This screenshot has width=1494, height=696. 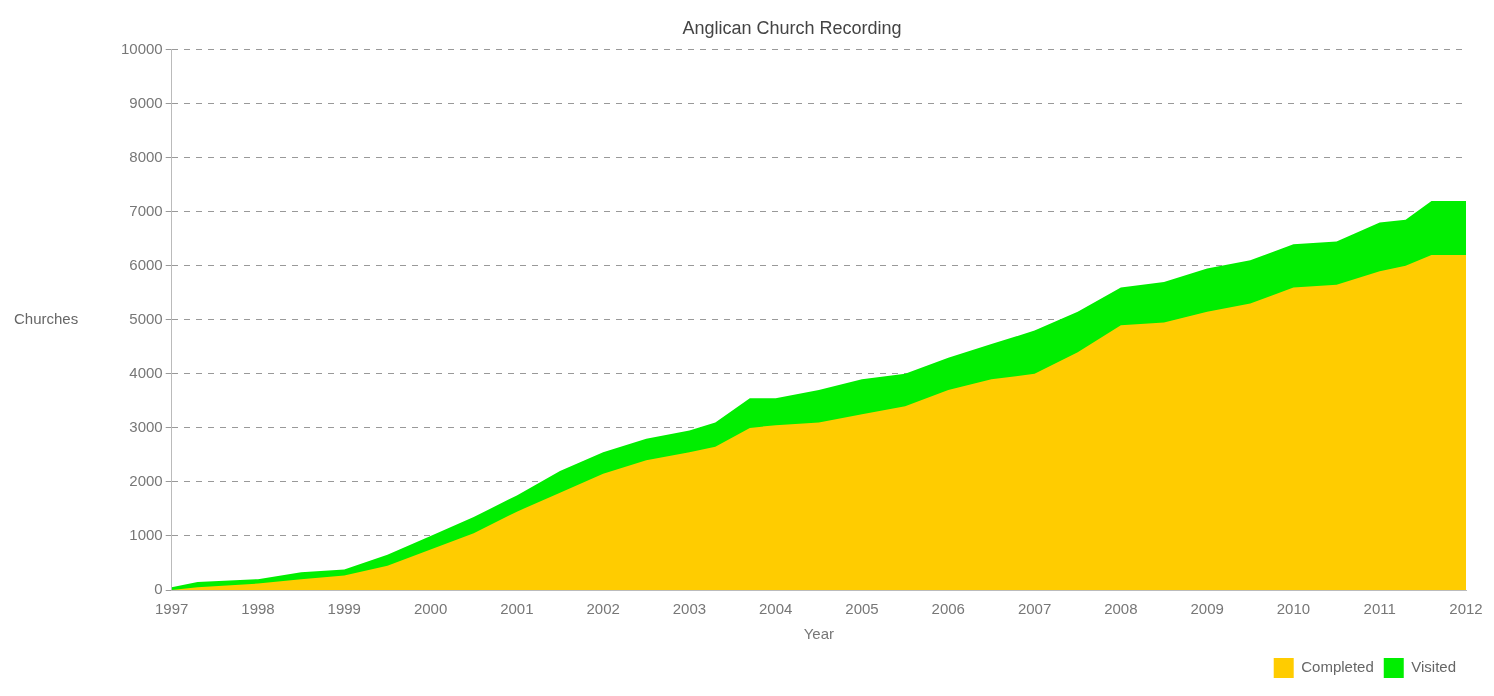 What do you see at coordinates (776, 609) in the screenshot?
I see `x-tick-label: 2004` at bounding box center [776, 609].